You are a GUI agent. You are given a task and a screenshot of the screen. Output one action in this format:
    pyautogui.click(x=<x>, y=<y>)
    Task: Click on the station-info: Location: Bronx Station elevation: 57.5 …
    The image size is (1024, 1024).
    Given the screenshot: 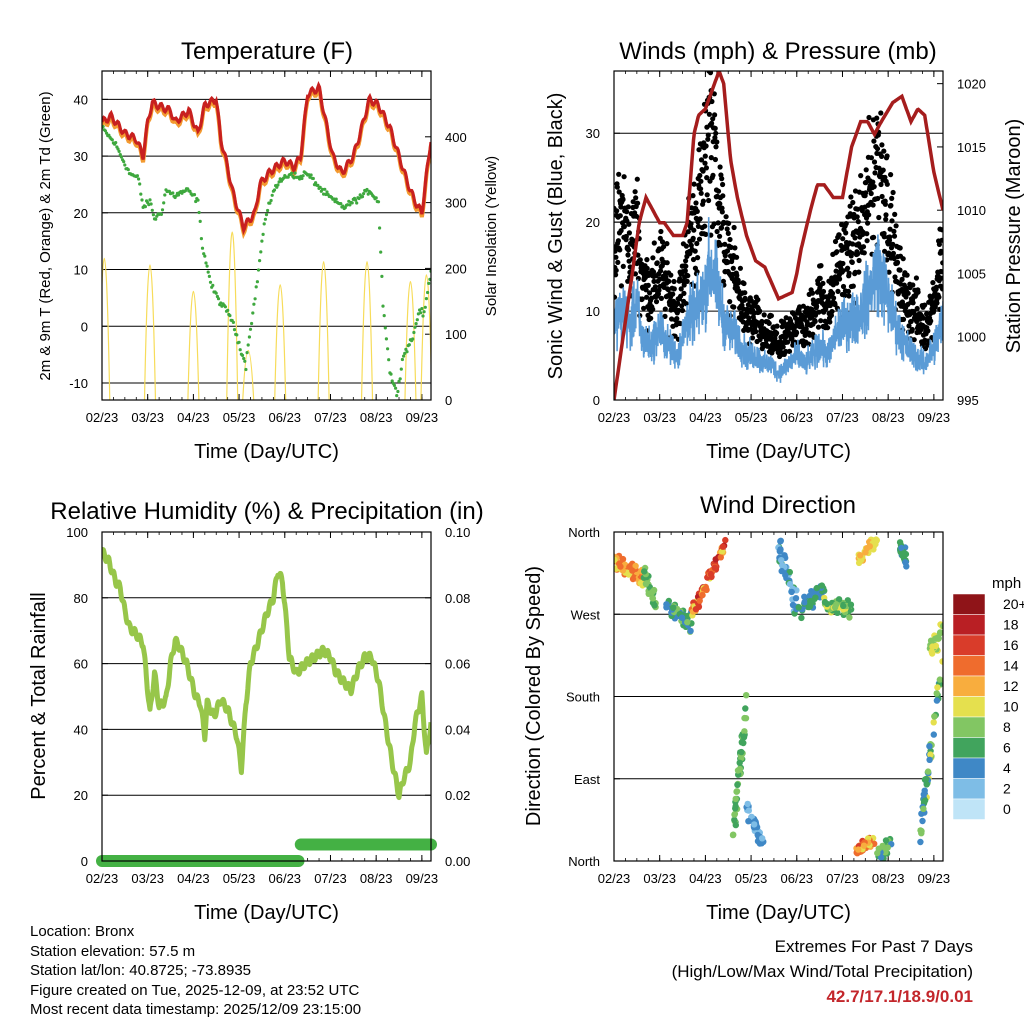 What is the action you would take?
    pyautogui.click(x=195, y=971)
    